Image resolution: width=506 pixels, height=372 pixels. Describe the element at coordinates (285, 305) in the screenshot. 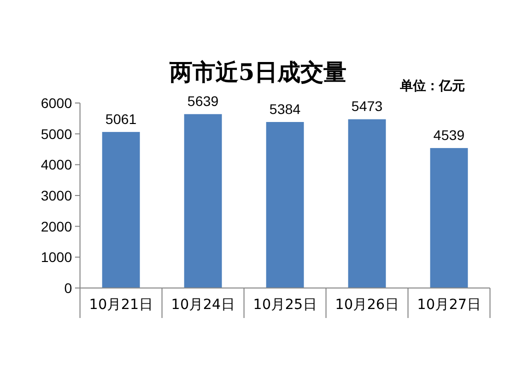

I see `x-tick-label: 10月25日` at that location.